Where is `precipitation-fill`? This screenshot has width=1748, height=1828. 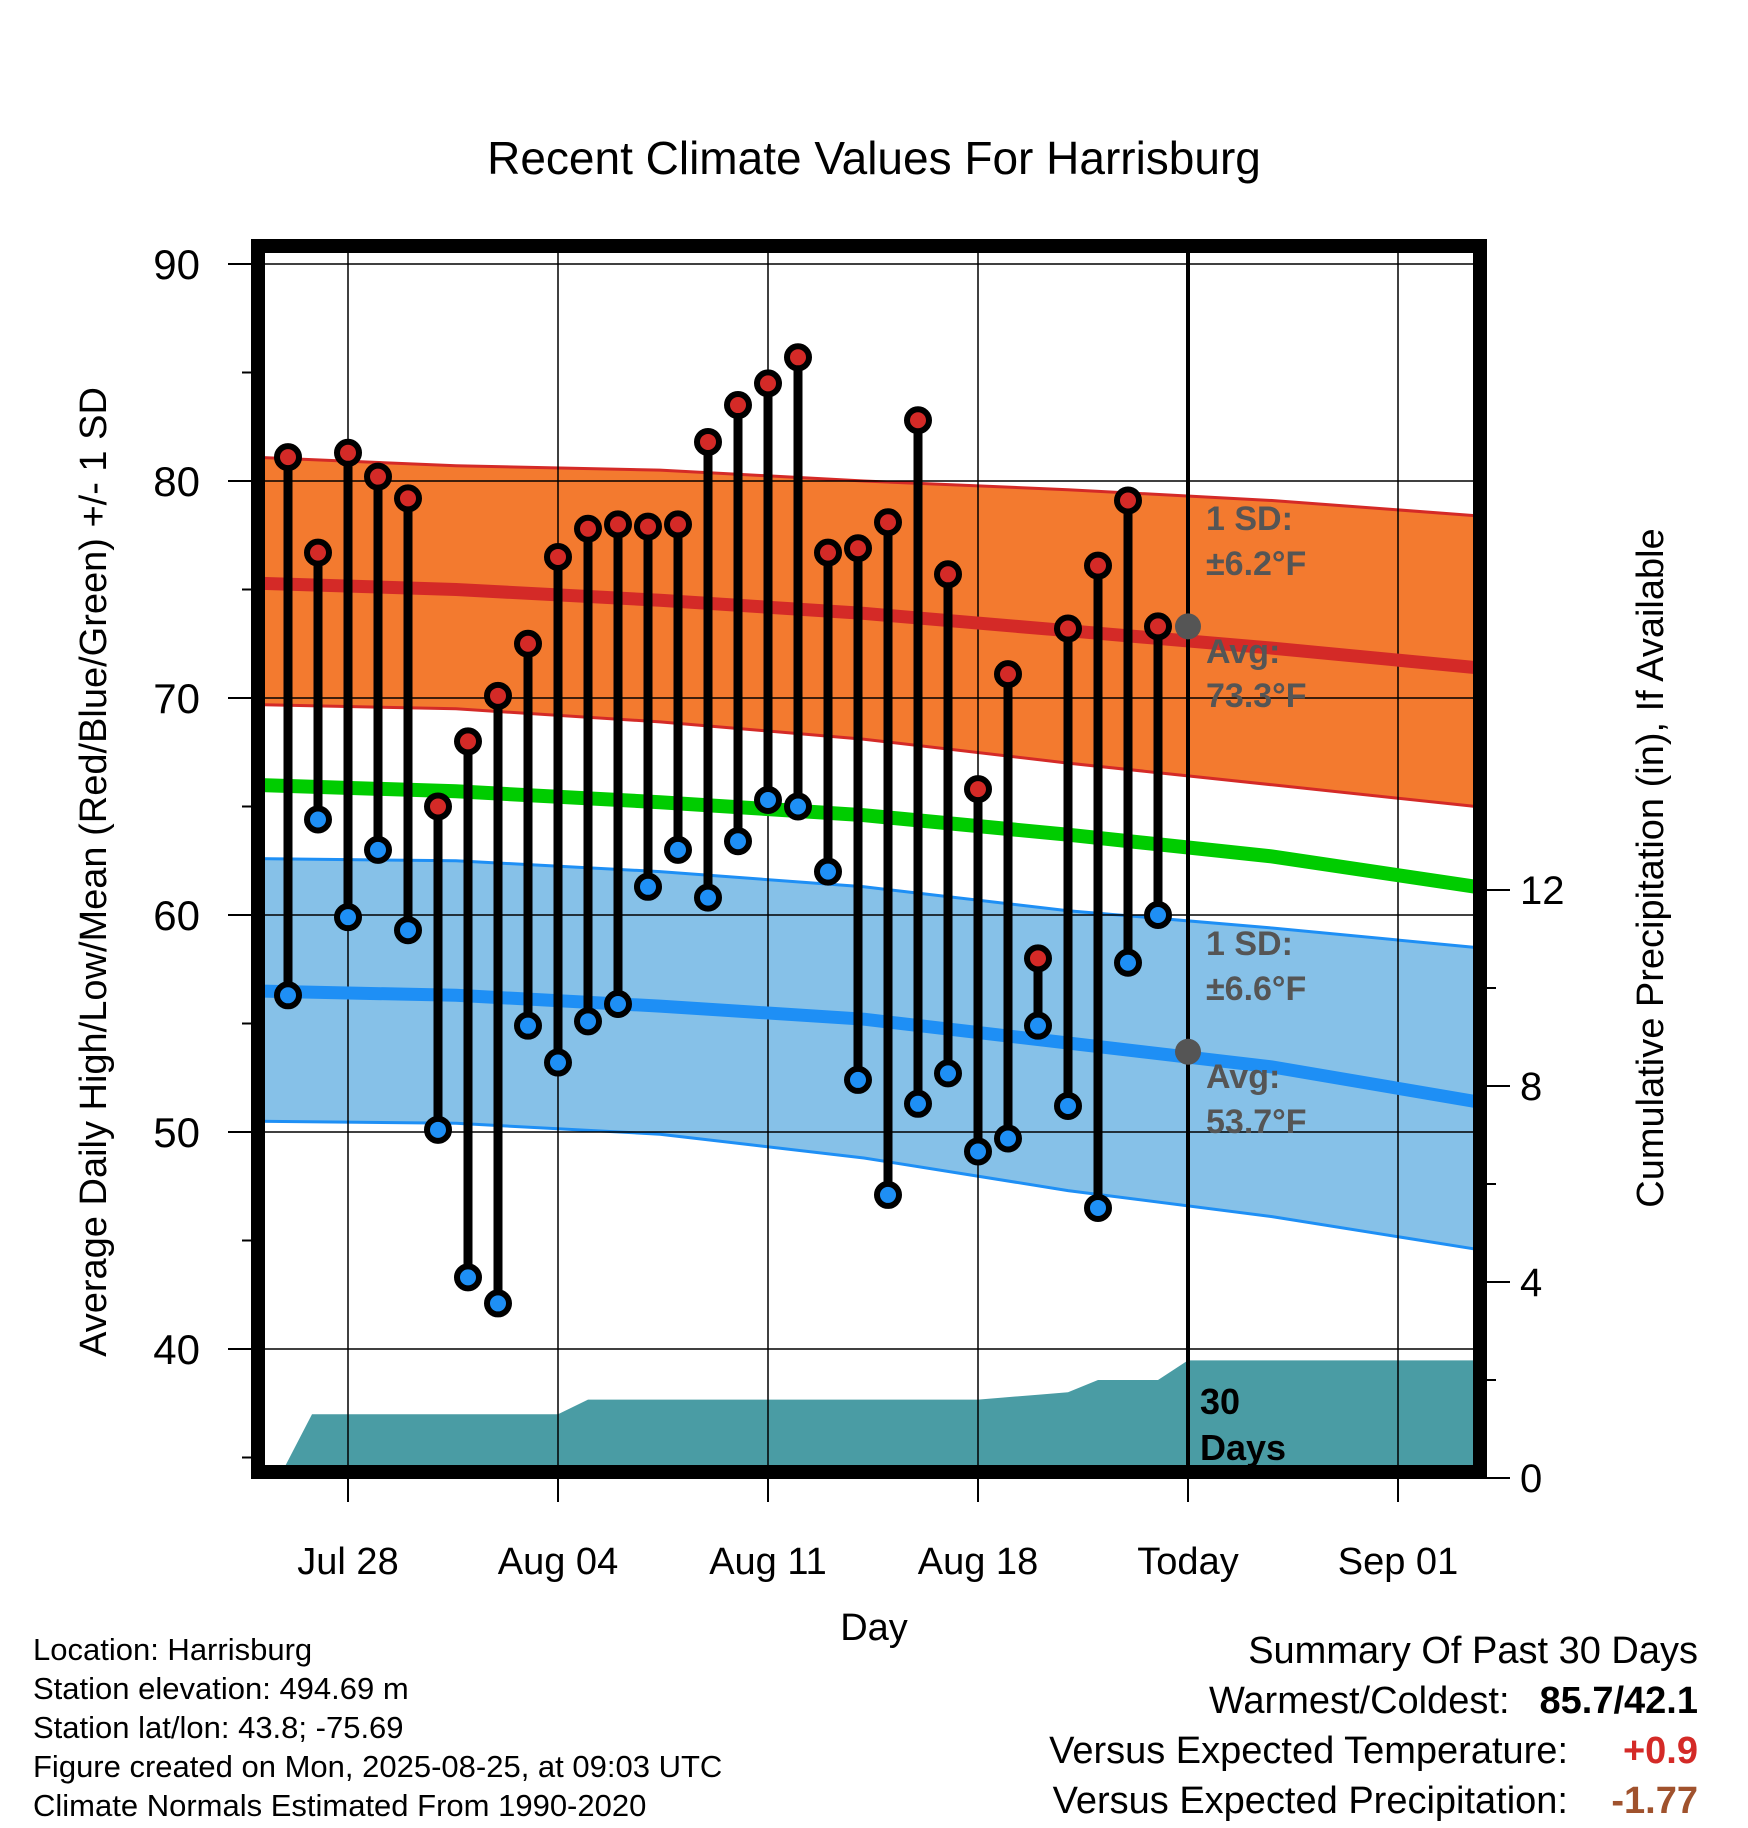 precipitation-fill is located at coordinates (879, 1416).